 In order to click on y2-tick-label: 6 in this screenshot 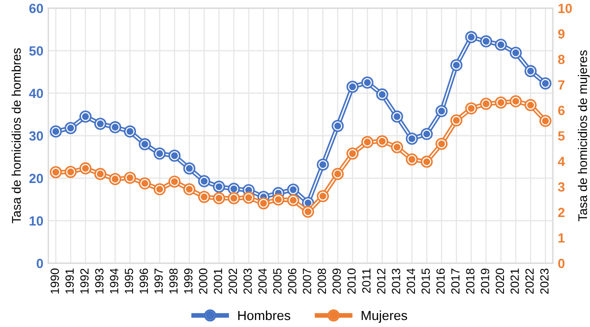, I will do `click(561, 111)`.